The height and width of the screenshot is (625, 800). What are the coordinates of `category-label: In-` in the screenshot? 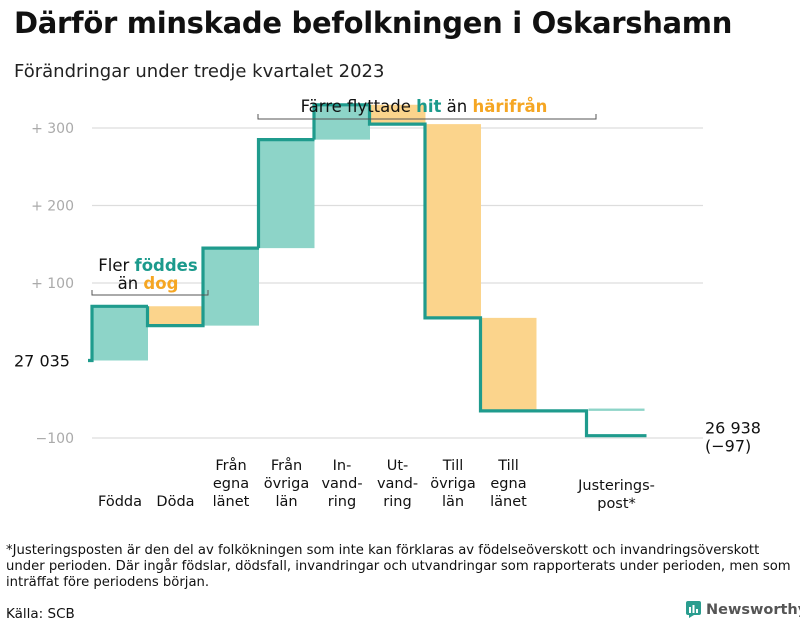 It's located at (342, 466).